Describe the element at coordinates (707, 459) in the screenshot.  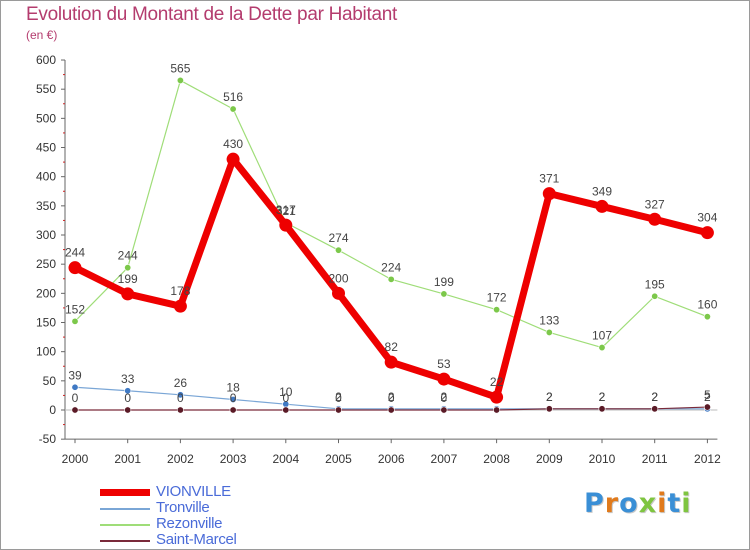
I see `x-tick-label: 2012` at that location.